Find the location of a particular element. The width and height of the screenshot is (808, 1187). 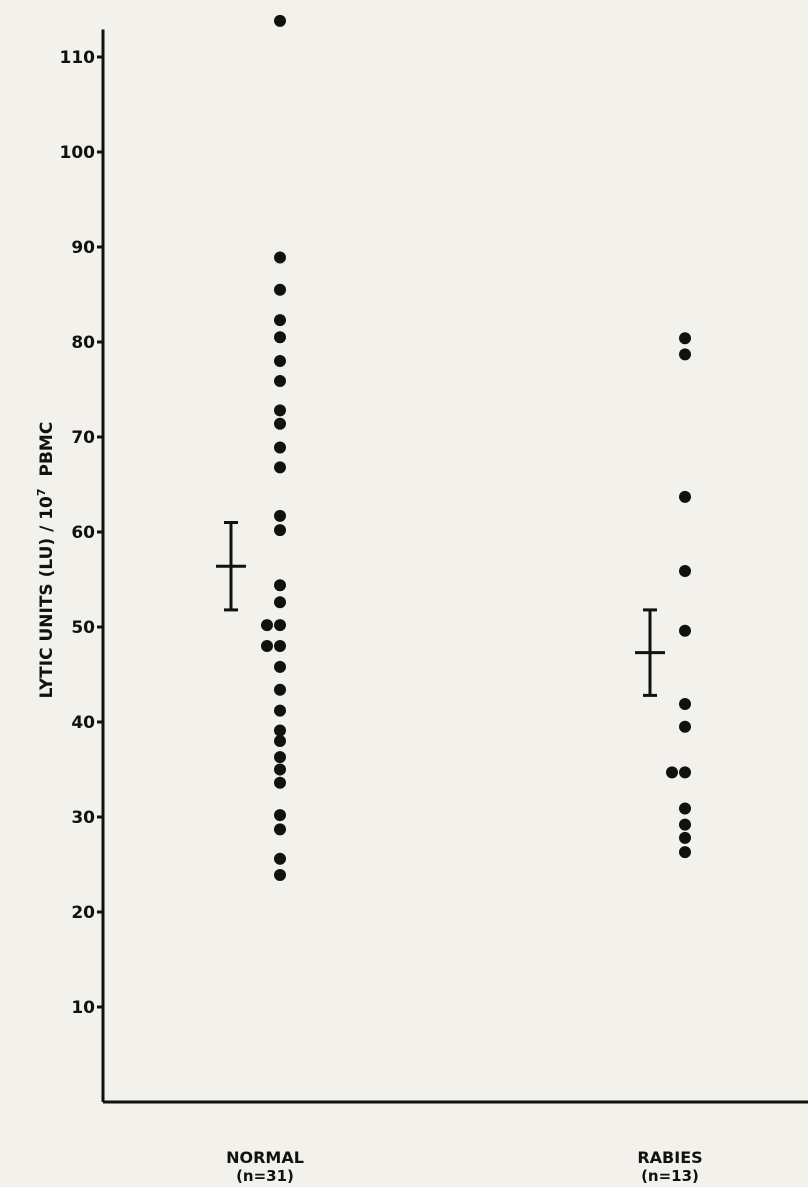

y-tick-label: 110 is located at coordinates (78, 58).